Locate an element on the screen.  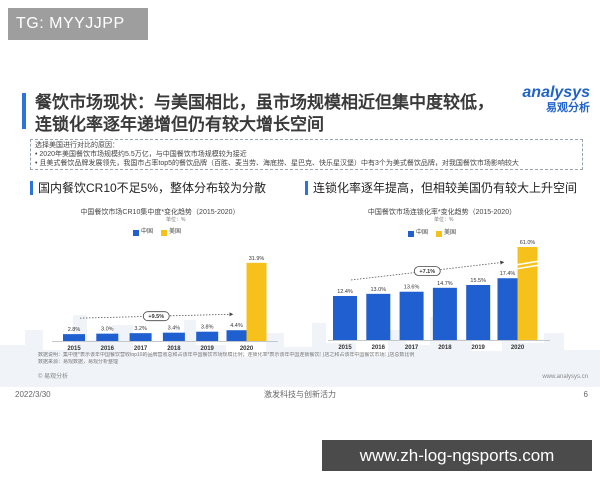
slide-title-line-1: 餐饮市场现状：与美国相比，虽市场规模相近但集中度较低， is located at coordinates (264, 102).